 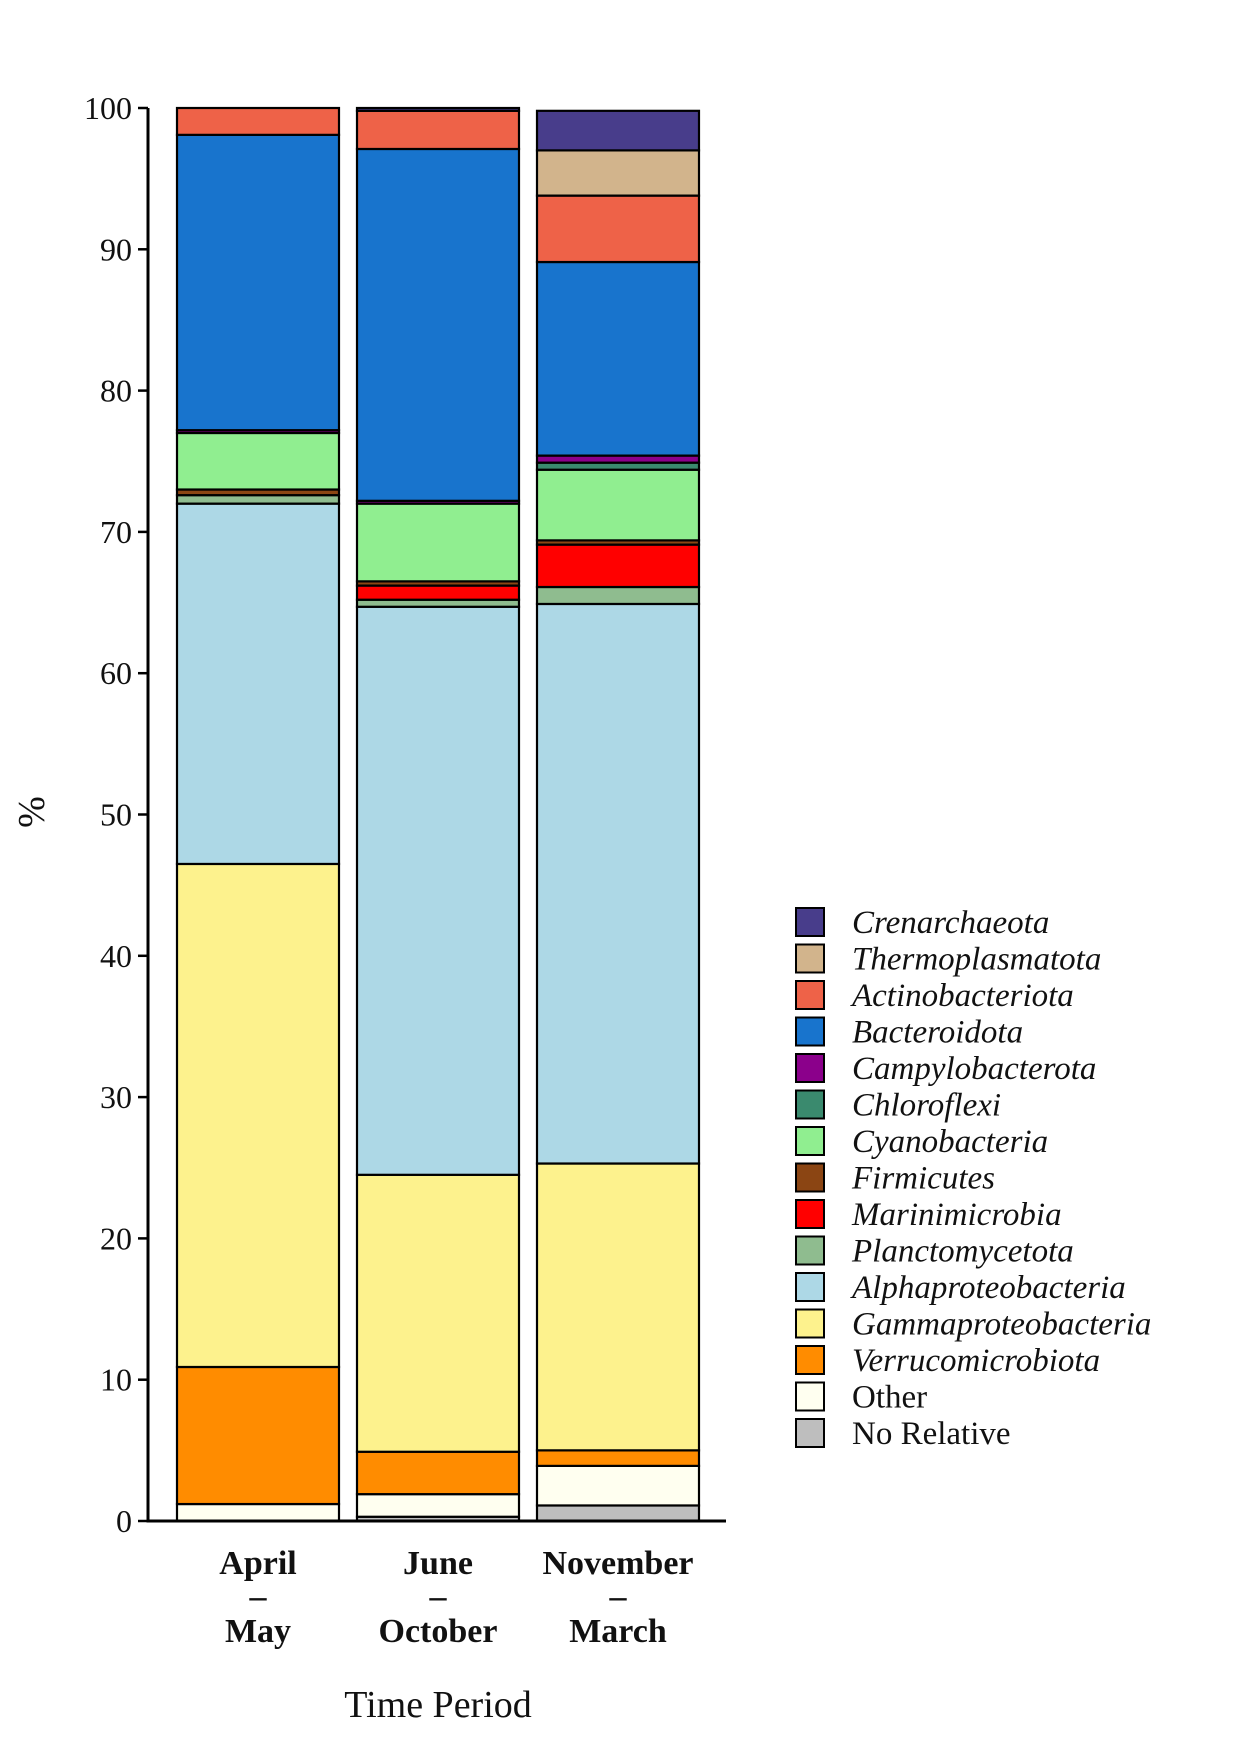 What do you see at coordinates (618, 173) in the screenshot?
I see `bar-segment-thermoplasmatota` at bounding box center [618, 173].